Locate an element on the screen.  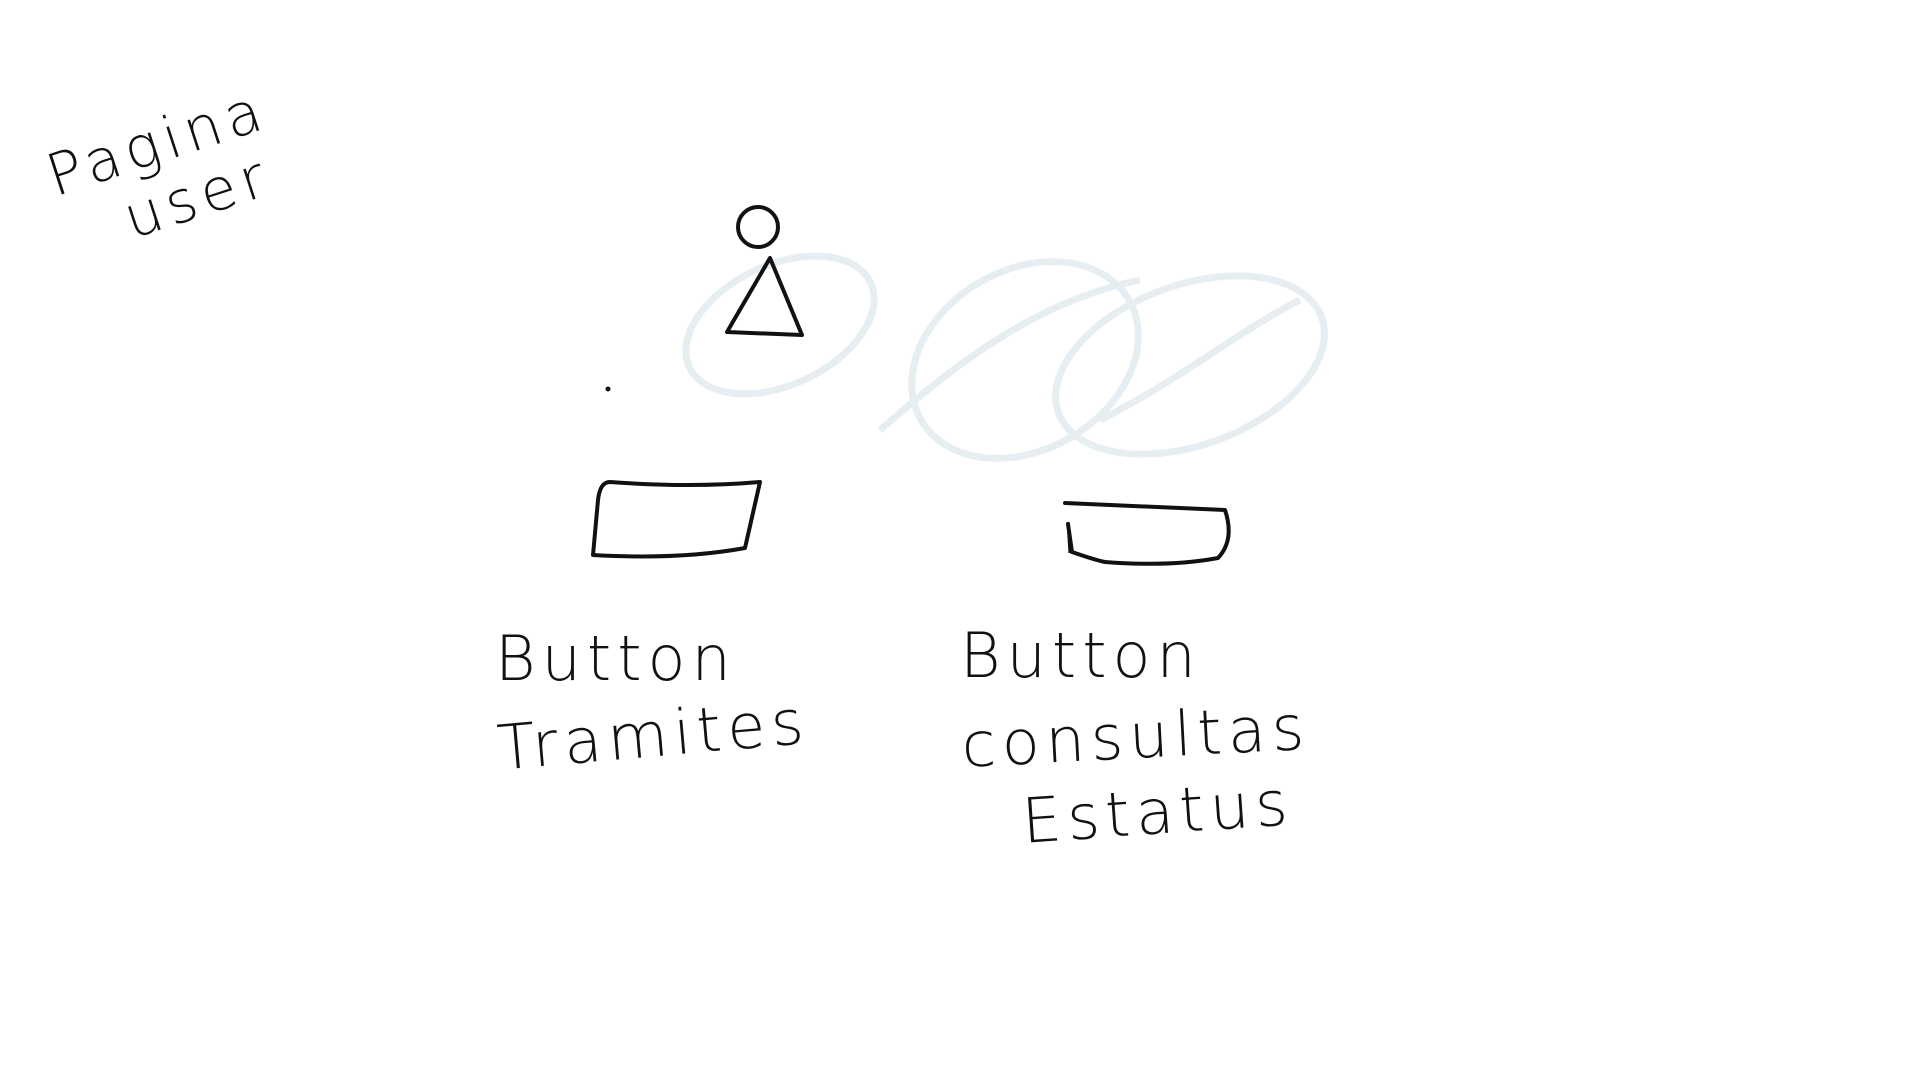
user-head is located at coordinates (758, 227).